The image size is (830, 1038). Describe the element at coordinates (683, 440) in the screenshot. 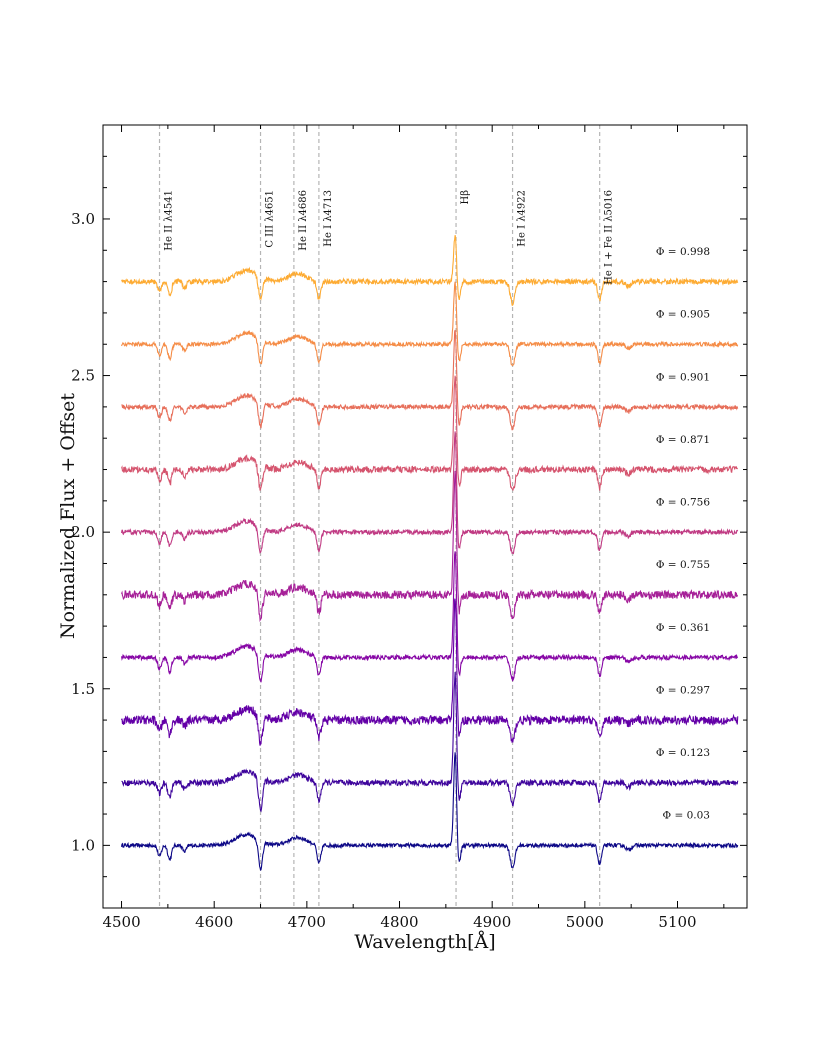

I see `phase-label: Φ = 0.871` at that location.